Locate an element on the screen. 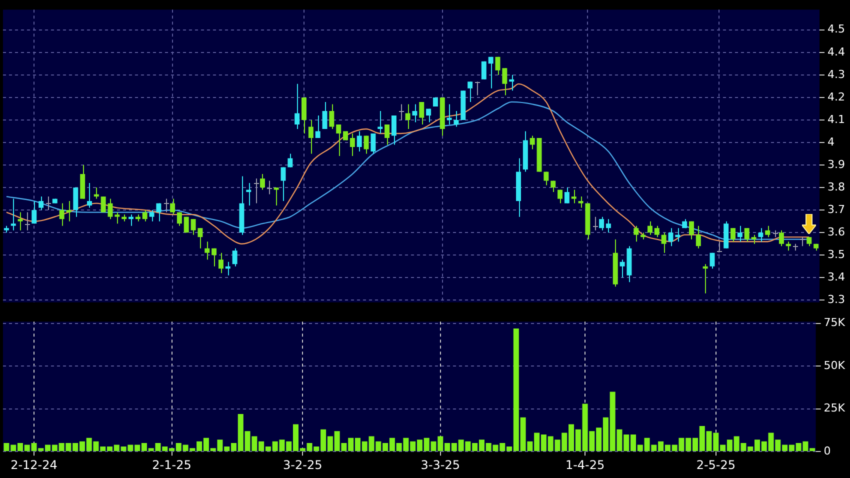 The width and height of the screenshot is (850, 478). x-tick-label: 2-1-25 is located at coordinates (172, 465).